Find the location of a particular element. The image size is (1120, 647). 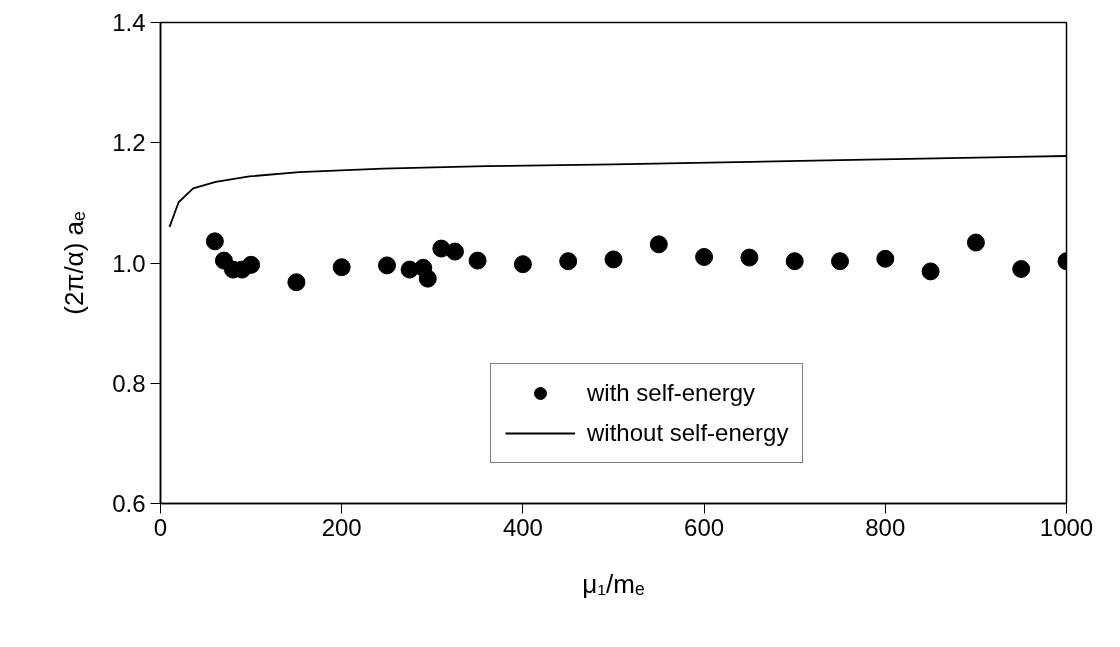

x-axis-title: μ₁/mₑ is located at coordinates (613, 583).